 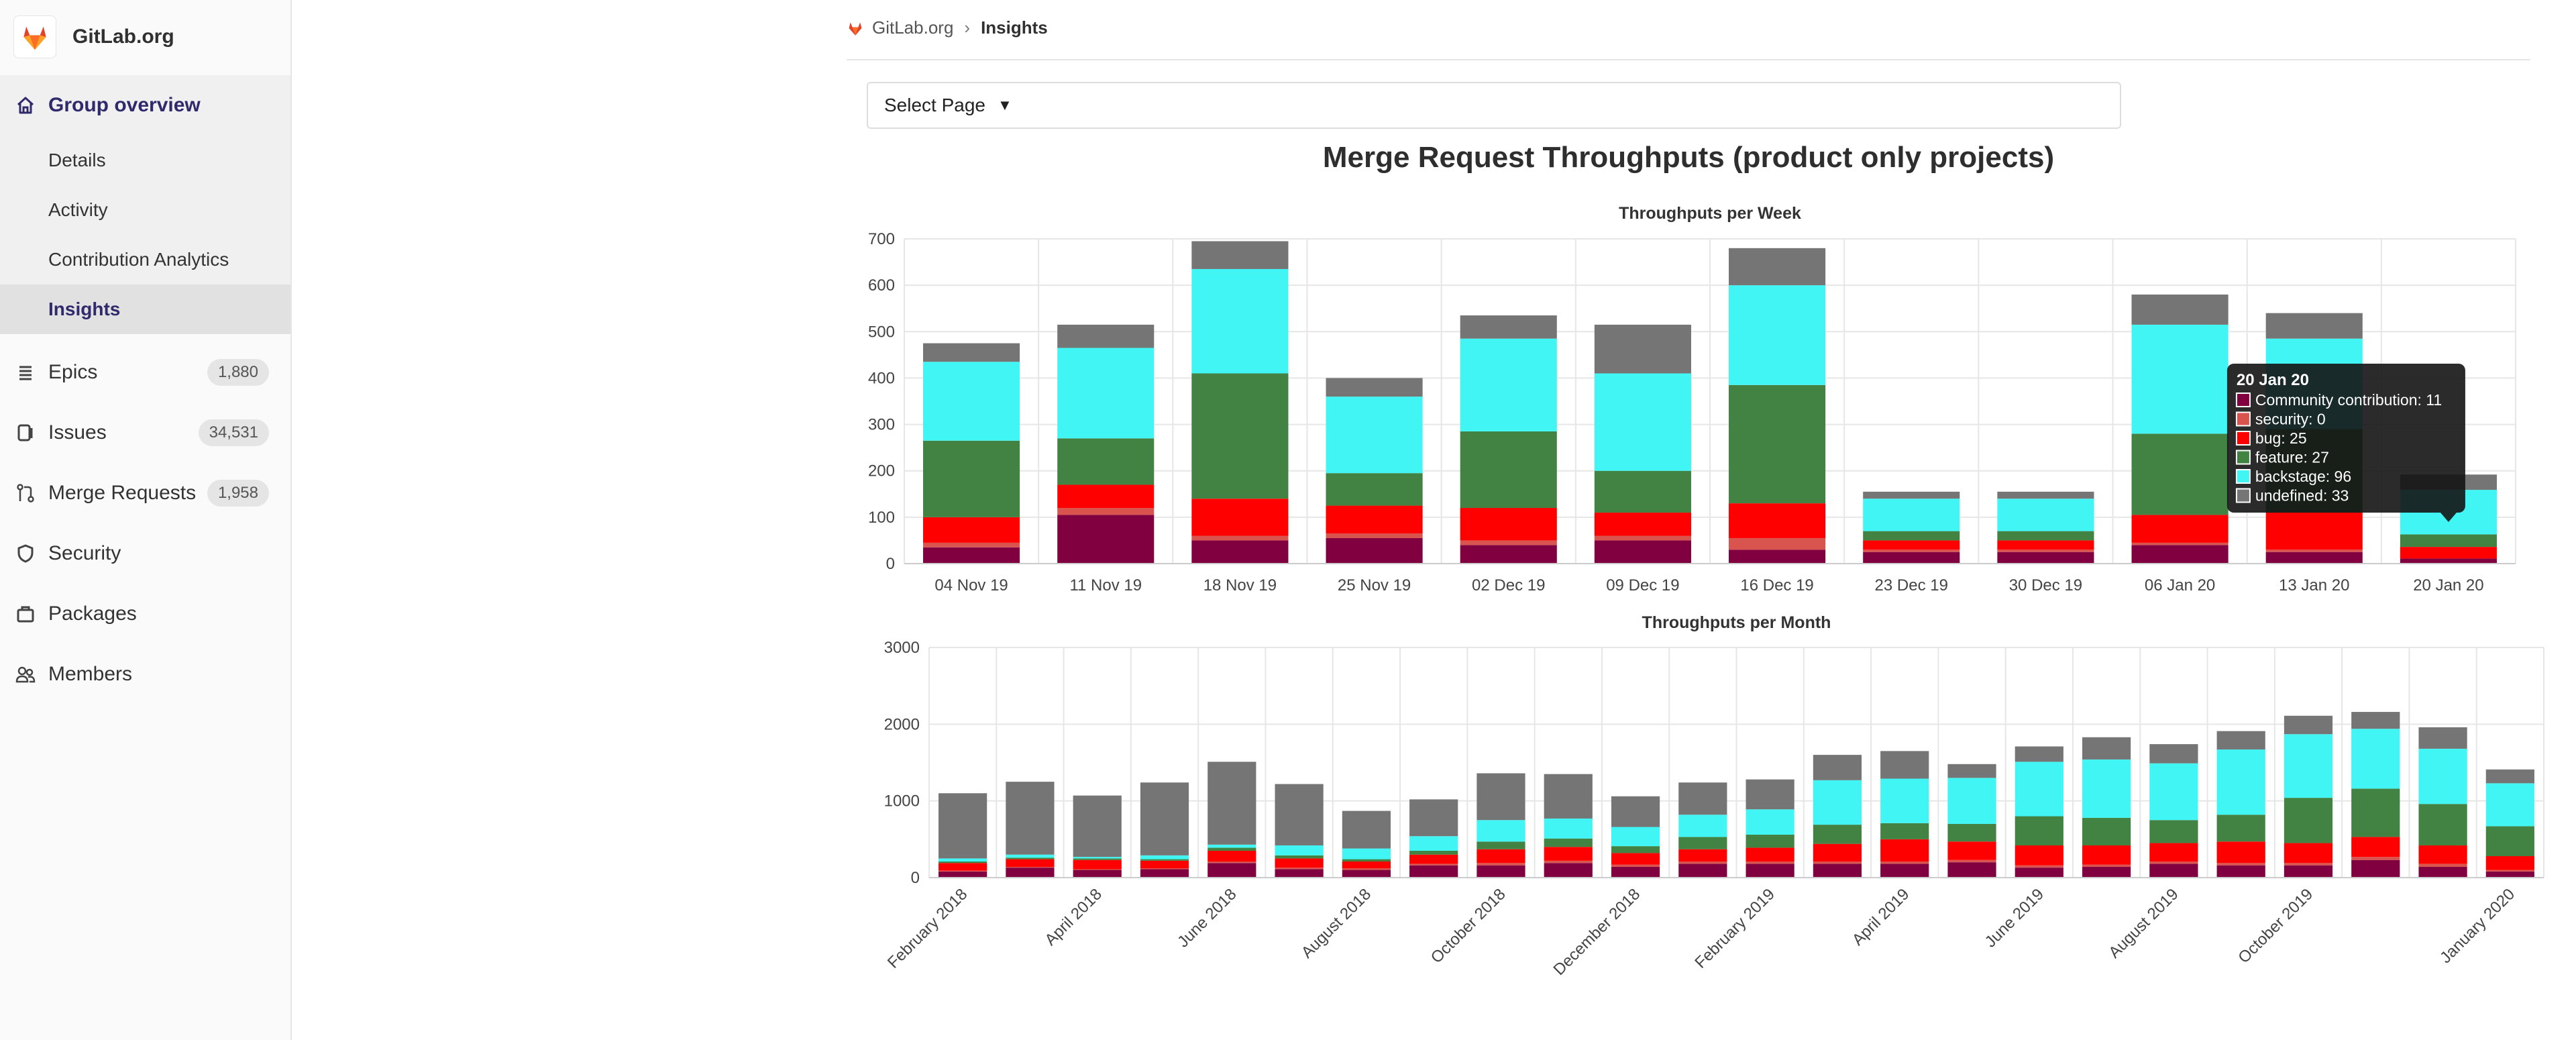 What do you see at coordinates (25, 494) in the screenshot?
I see `merge-request-icon` at bounding box center [25, 494].